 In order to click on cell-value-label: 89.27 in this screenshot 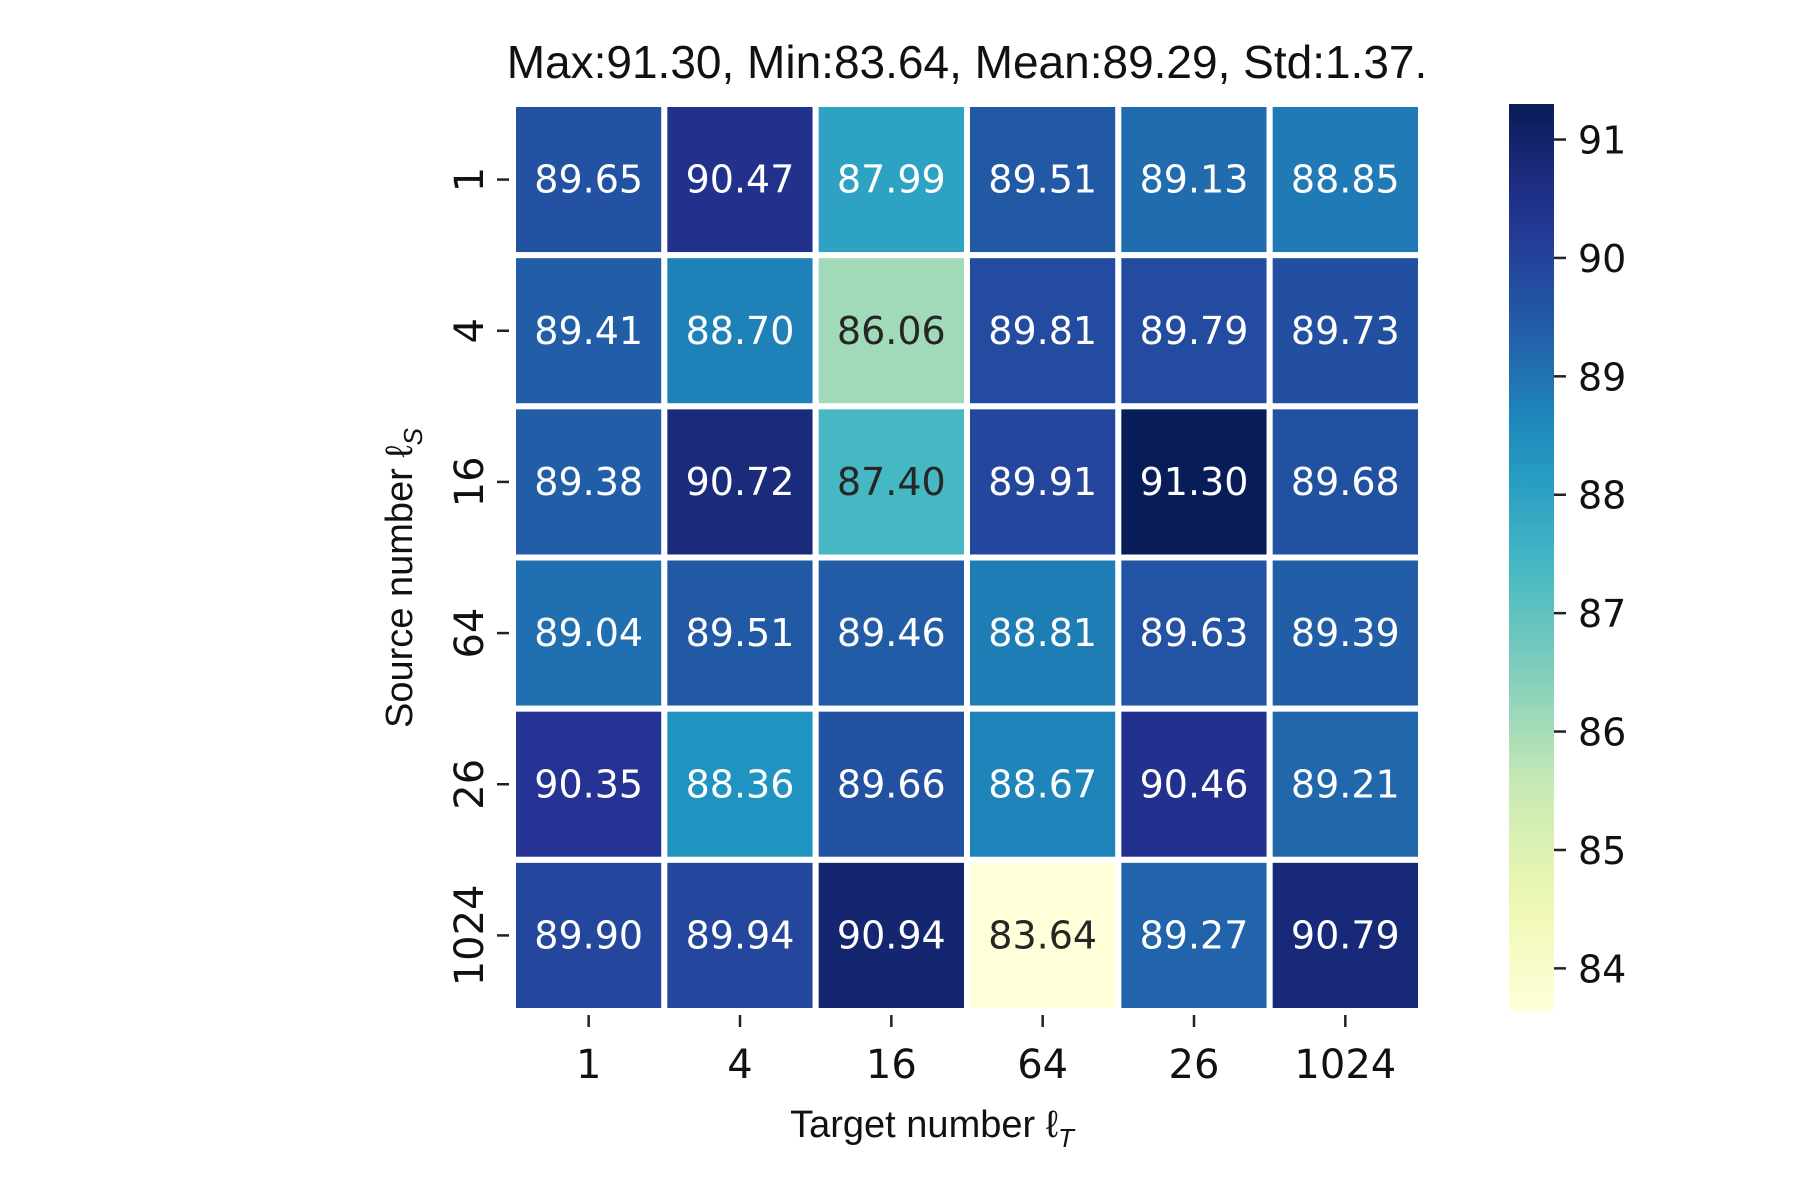, I will do `click(1194, 935)`.